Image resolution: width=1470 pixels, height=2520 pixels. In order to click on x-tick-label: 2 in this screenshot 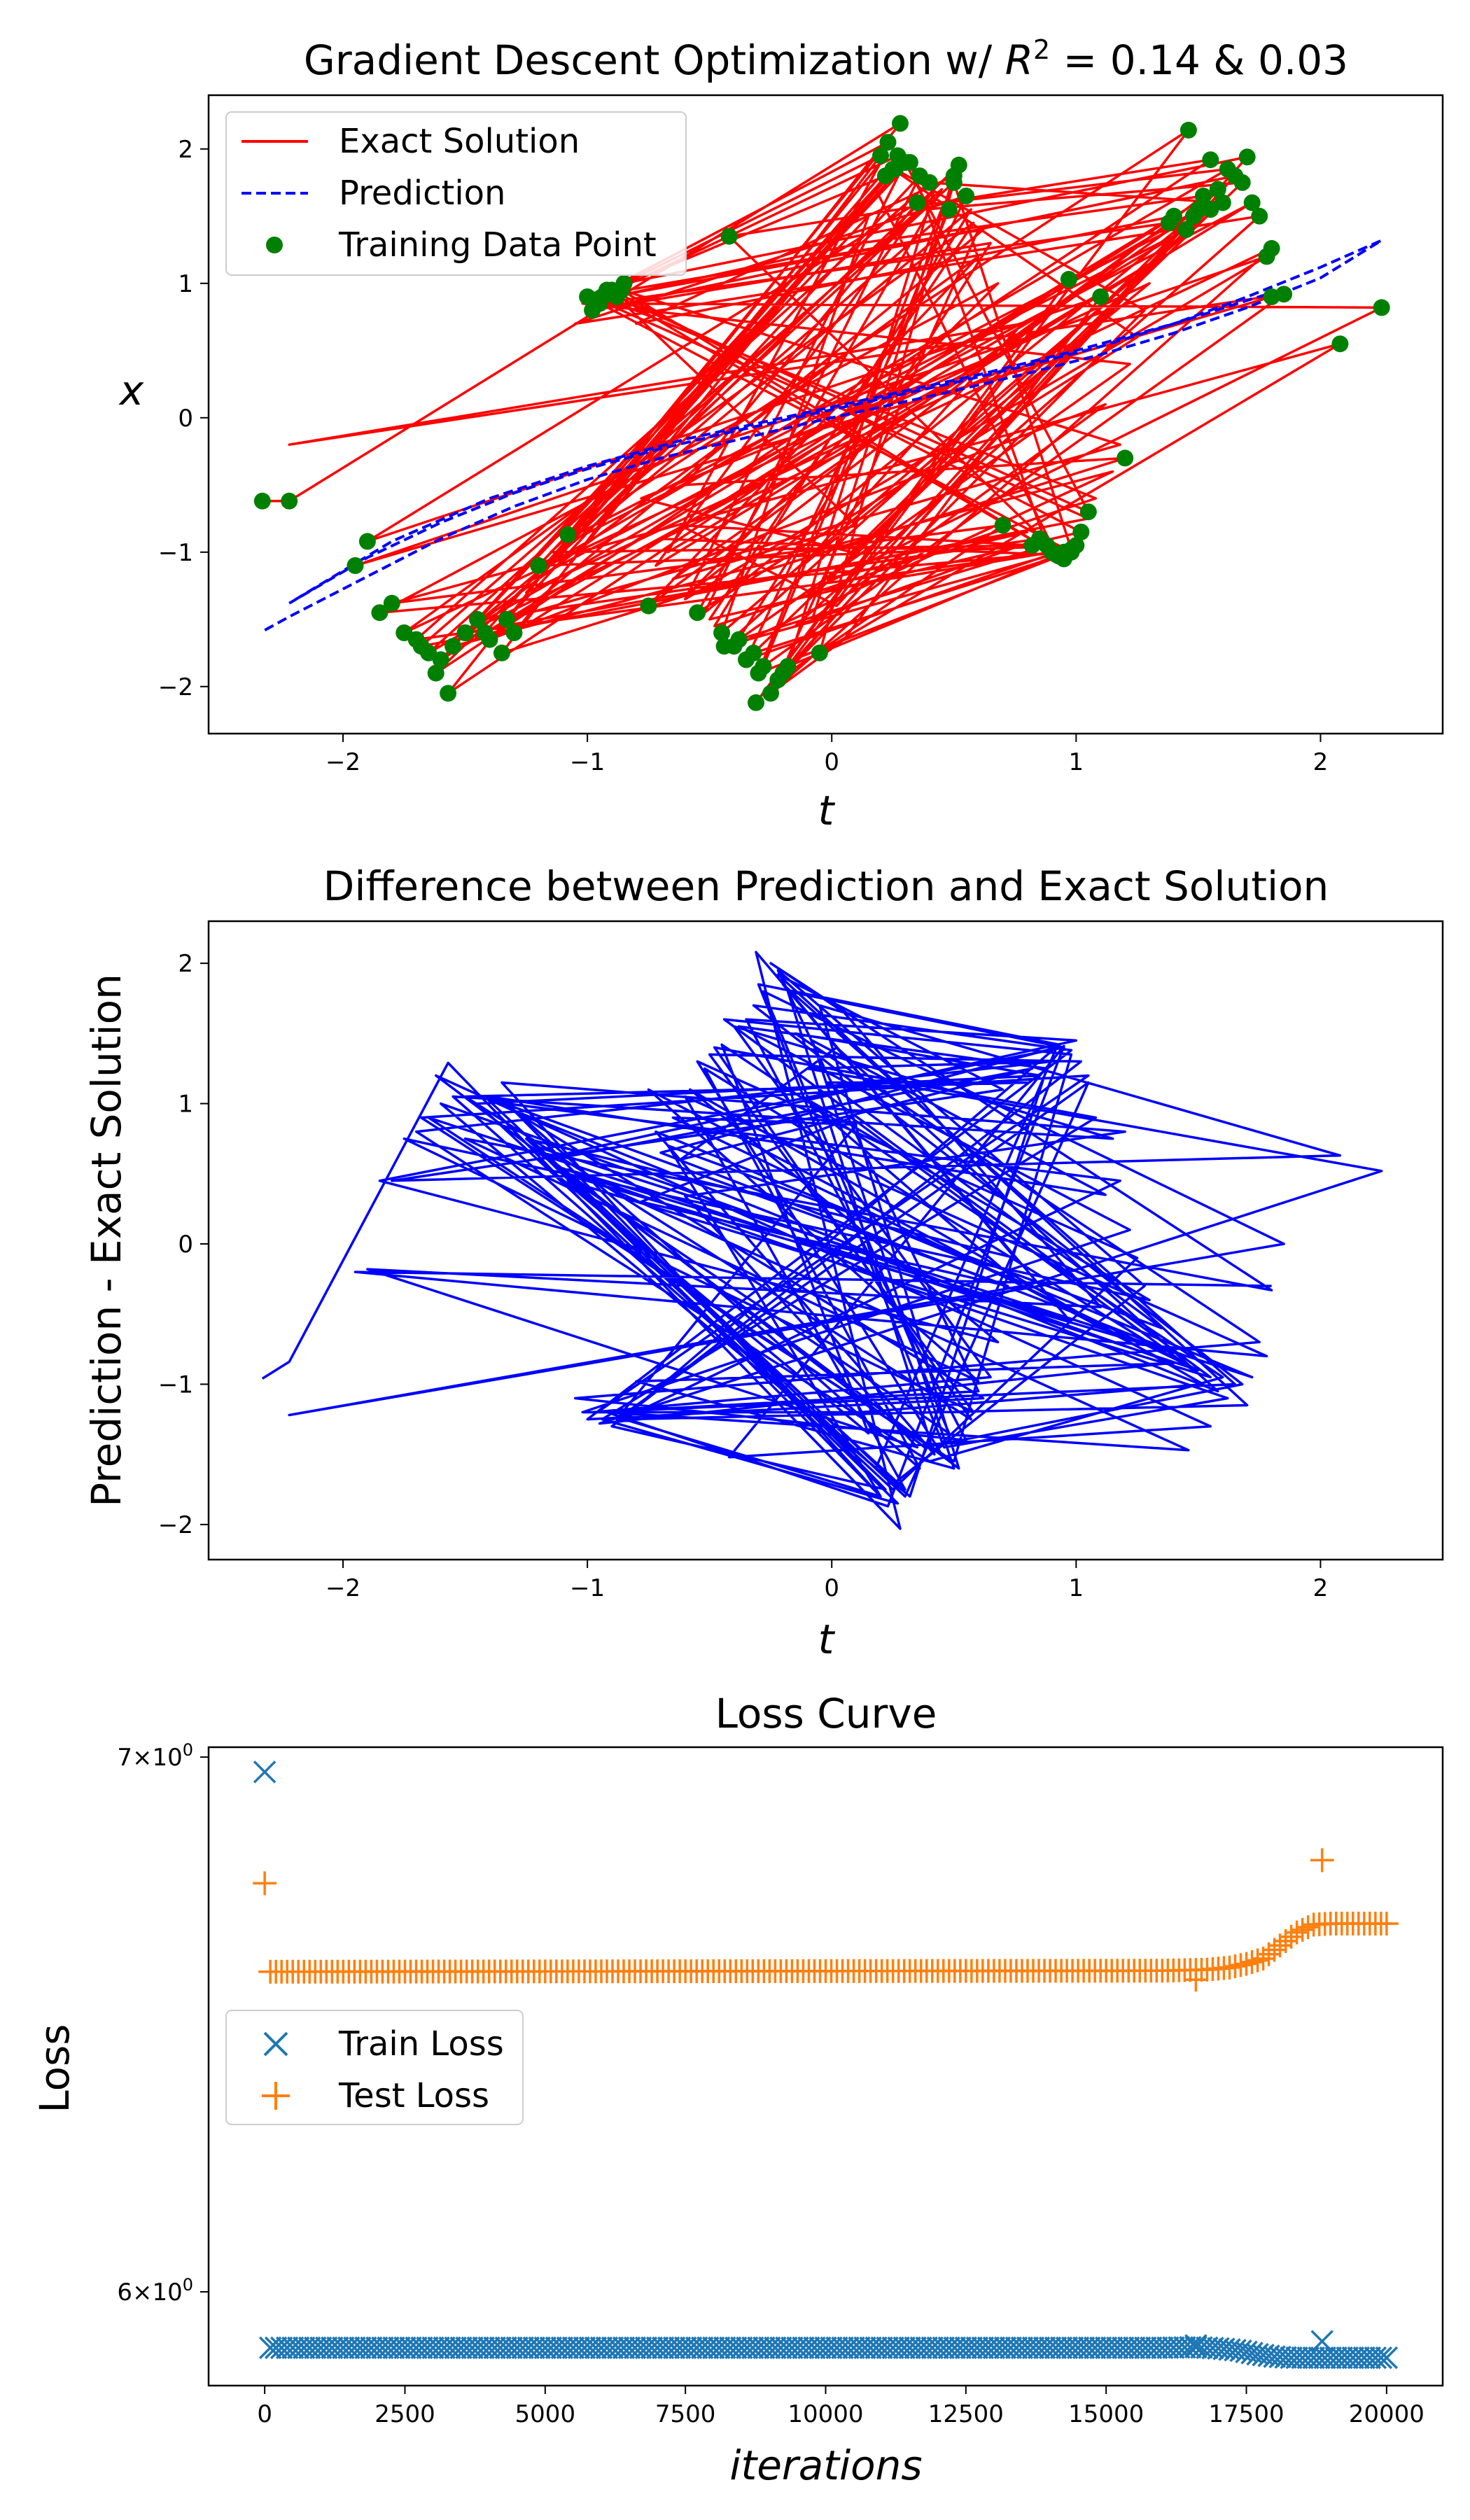, I will do `click(1321, 762)`.